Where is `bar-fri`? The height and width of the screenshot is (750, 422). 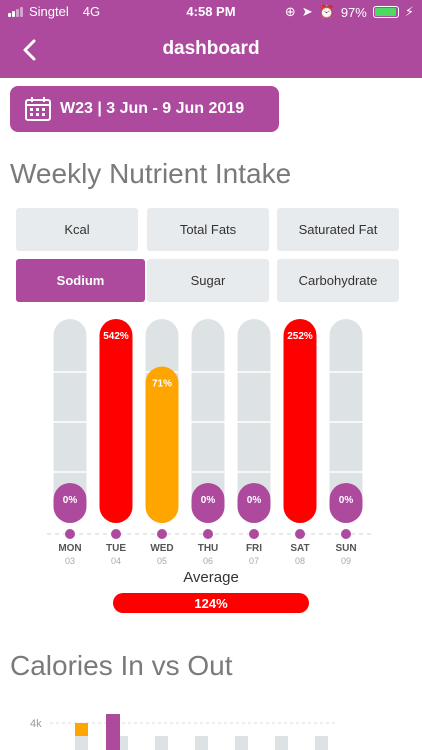 bar-fri is located at coordinates (254, 503).